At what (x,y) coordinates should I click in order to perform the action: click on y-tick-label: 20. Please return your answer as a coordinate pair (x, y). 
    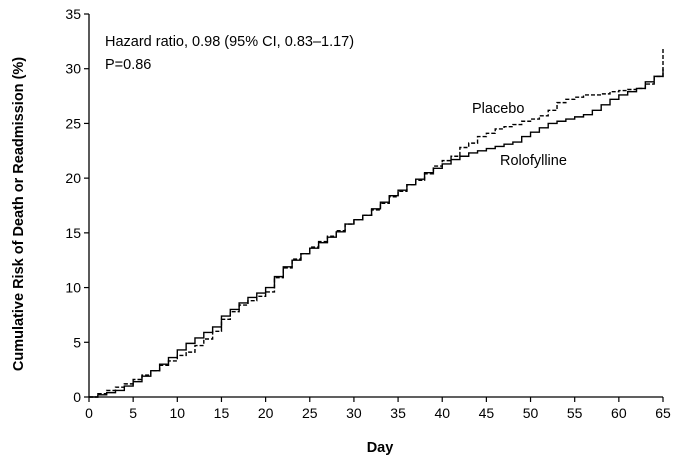
    Looking at the image, I should click on (73, 178).